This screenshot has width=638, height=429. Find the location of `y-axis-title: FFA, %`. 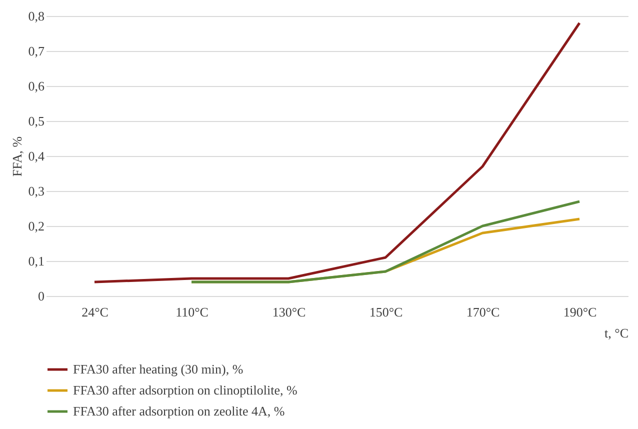

y-axis-title: FFA, % is located at coordinates (16, 156).